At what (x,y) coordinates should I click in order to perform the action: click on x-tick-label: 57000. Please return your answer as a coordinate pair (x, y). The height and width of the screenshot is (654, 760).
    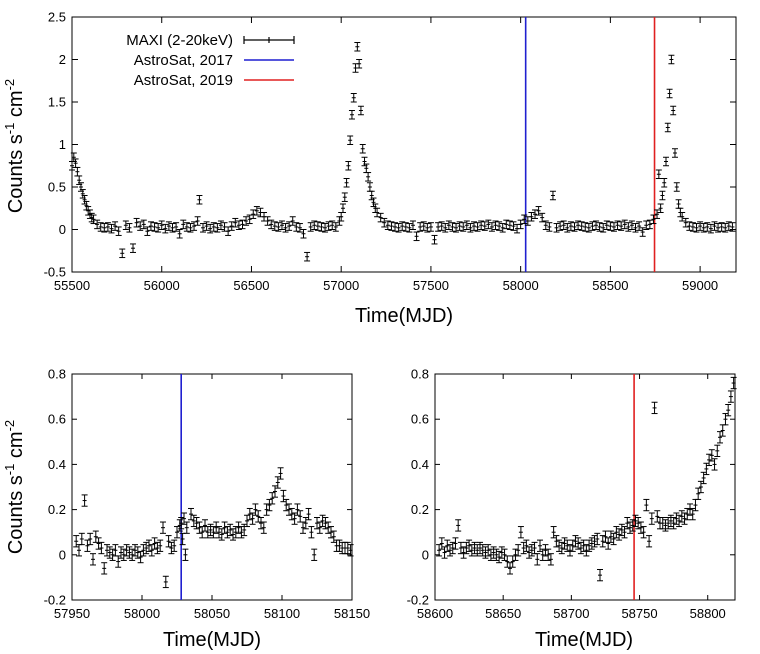
    Looking at the image, I should click on (341, 285).